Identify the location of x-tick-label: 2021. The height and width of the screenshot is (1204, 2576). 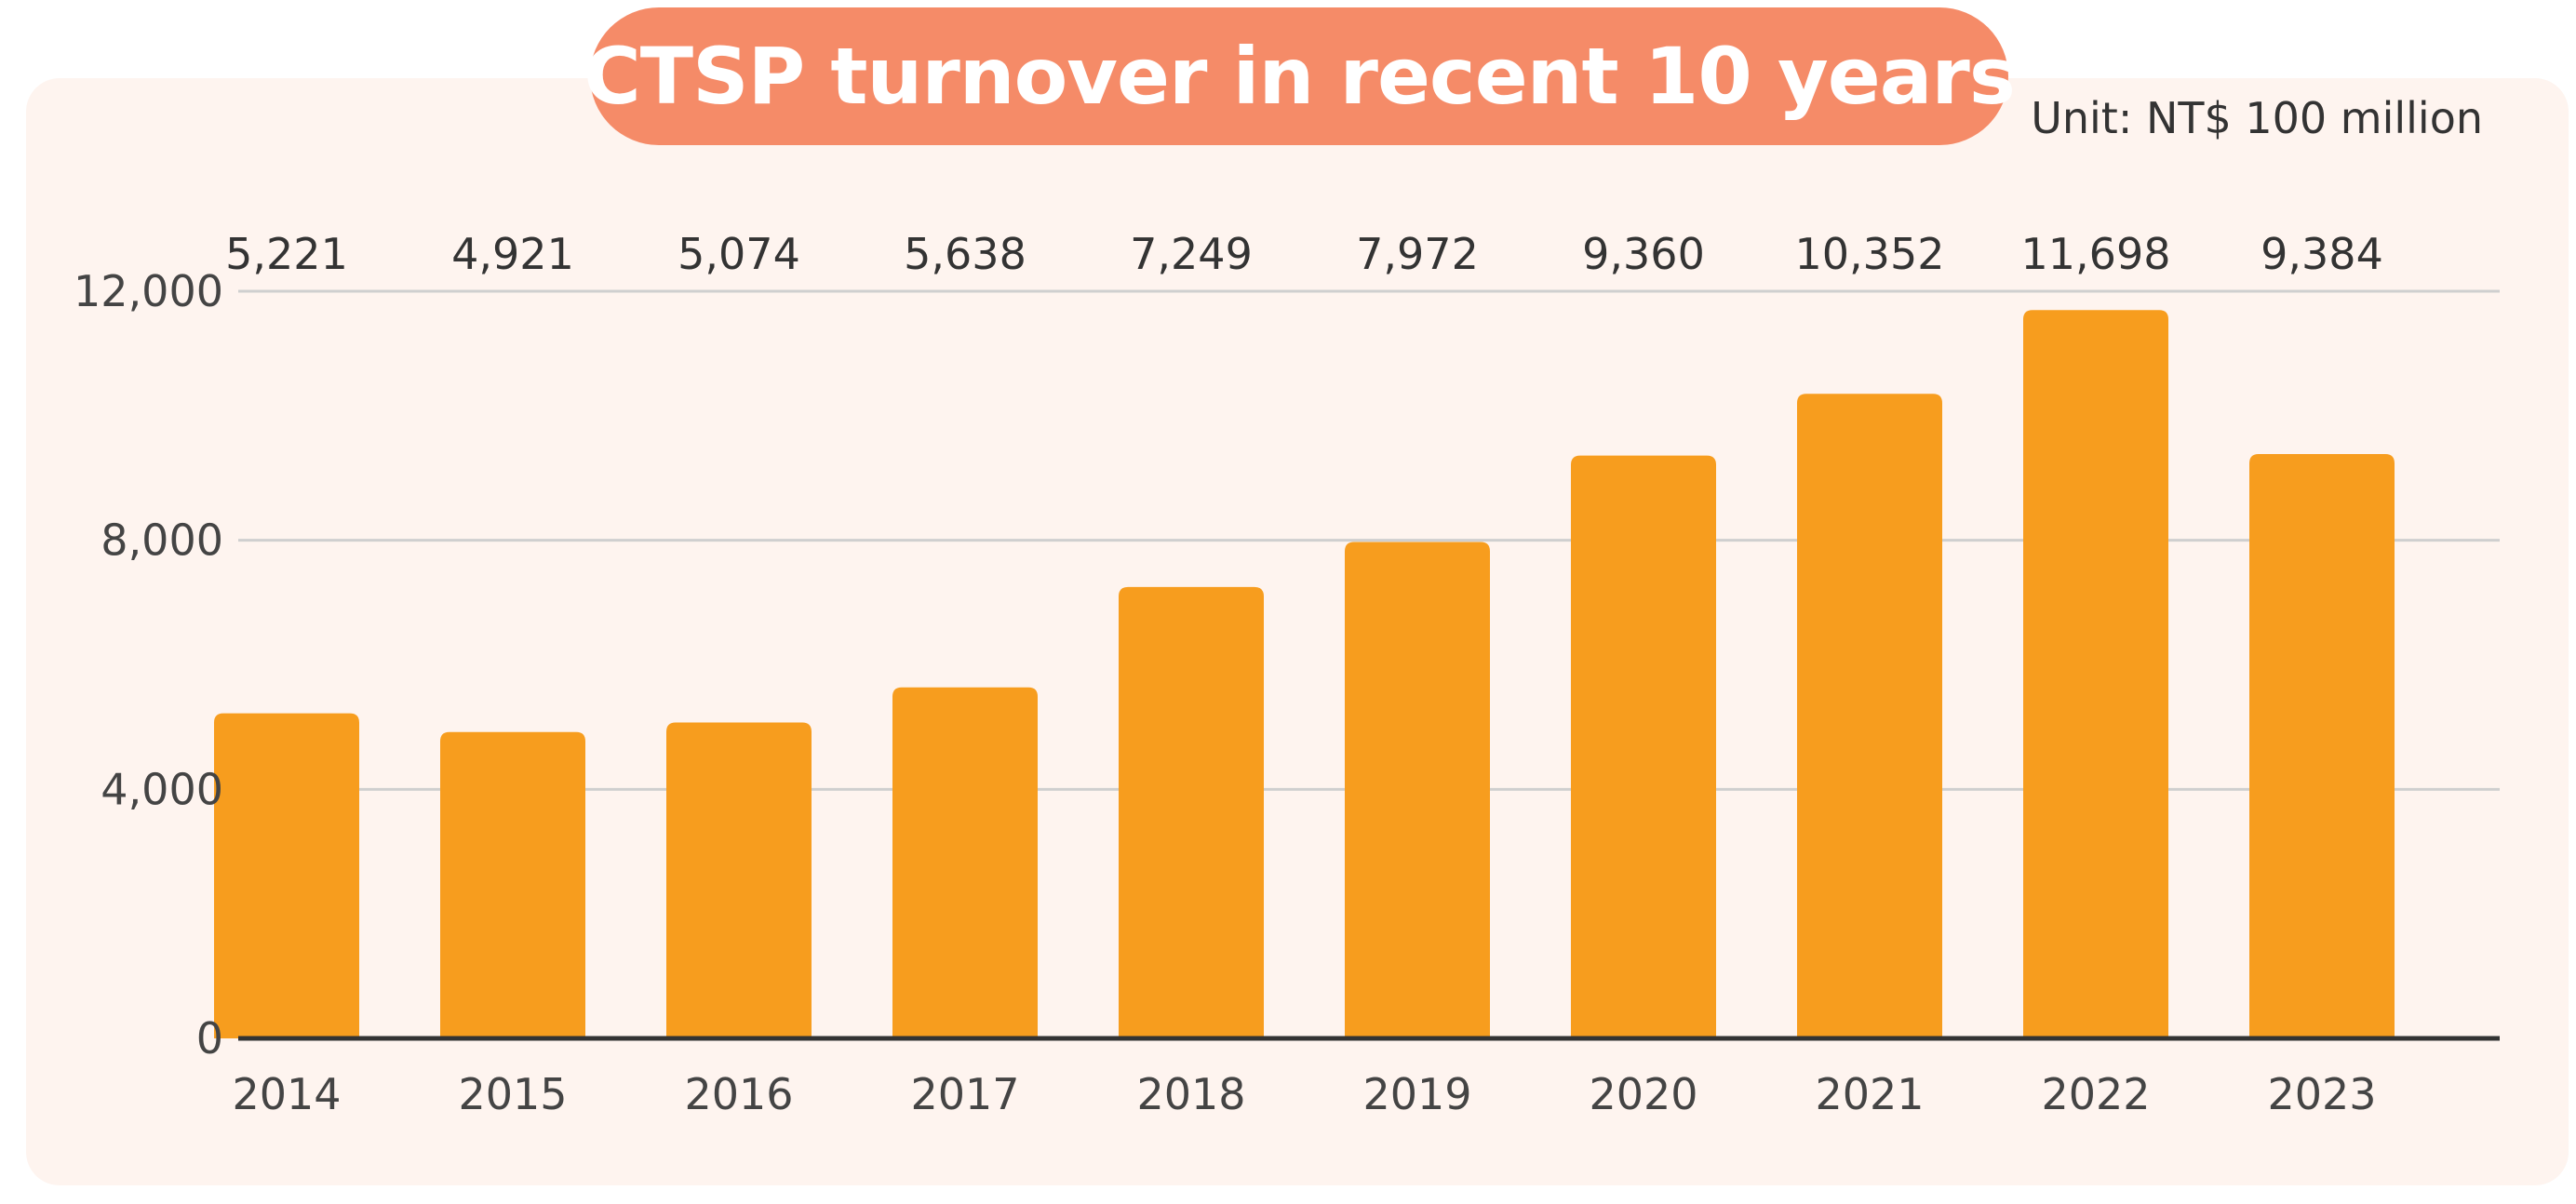
(1869, 1094).